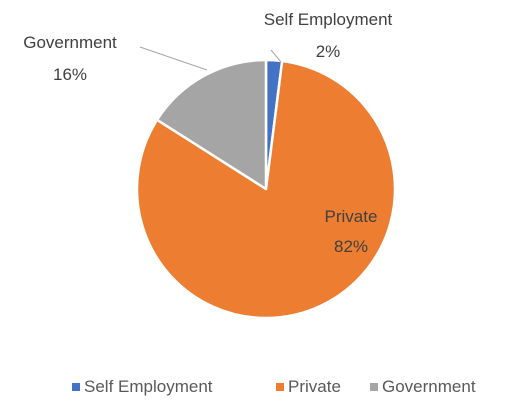 Image resolution: width=508 pixels, height=407 pixels. What do you see at coordinates (70, 42) in the screenshot?
I see `data-label-government: Government` at bounding box center [70, 42].